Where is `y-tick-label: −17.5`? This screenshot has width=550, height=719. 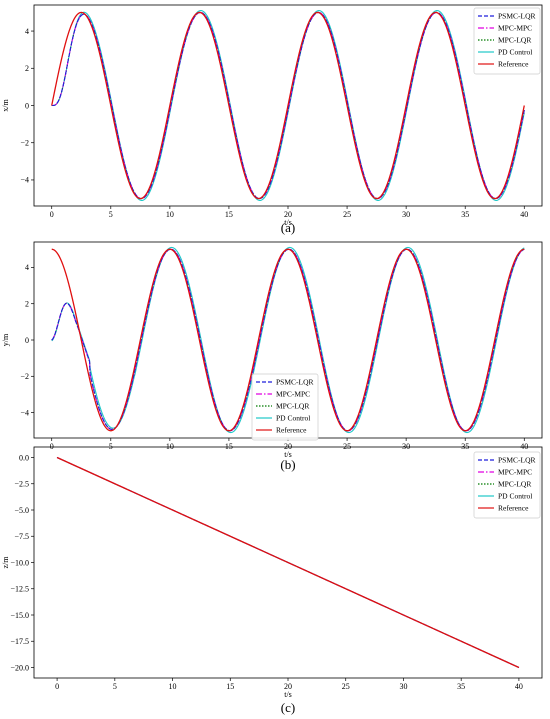 y-tick-label: −17.5 is located at coordinates (19, 641).